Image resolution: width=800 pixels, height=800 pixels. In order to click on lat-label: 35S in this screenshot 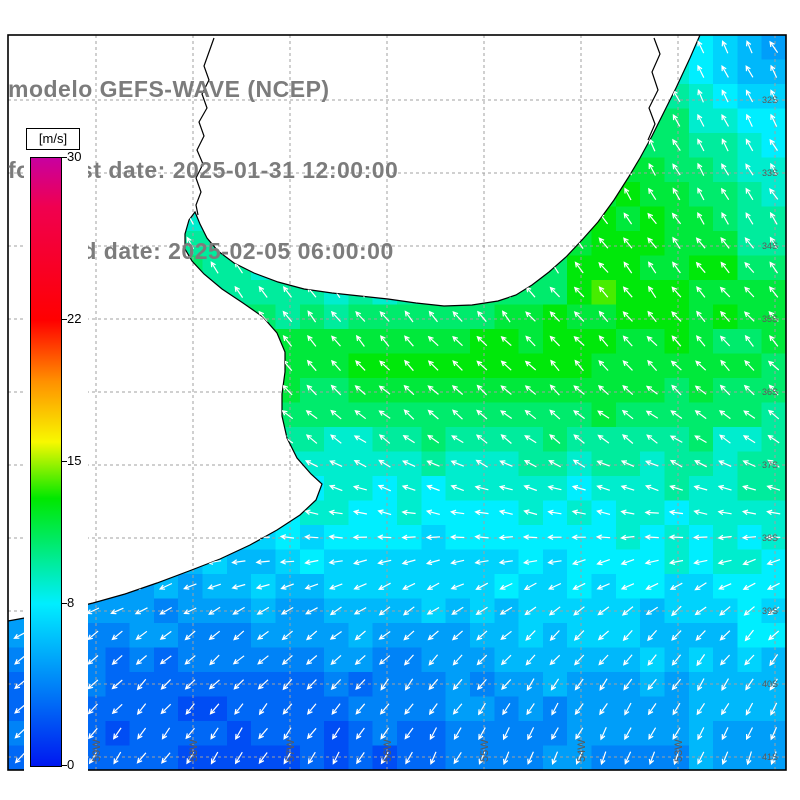, I will do `click(770, 319)`.